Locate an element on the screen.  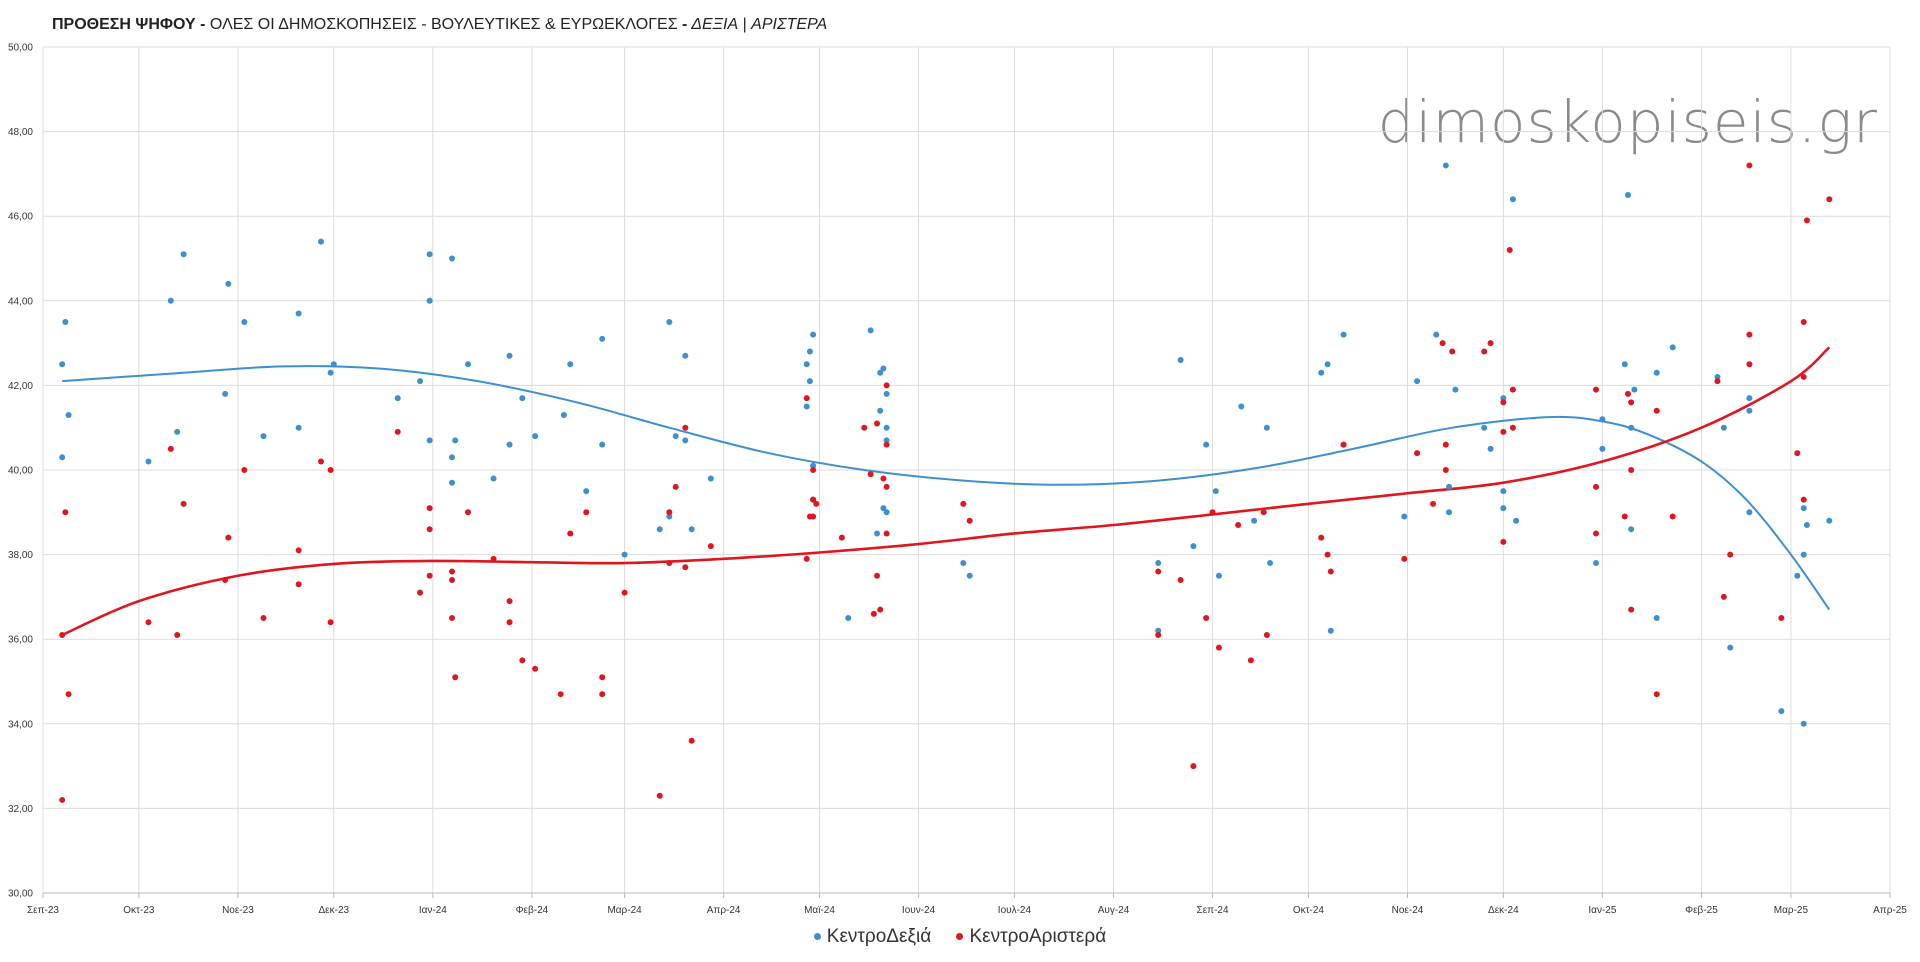
y-tick-label: 30,00 is located at coordinates (20, 894).